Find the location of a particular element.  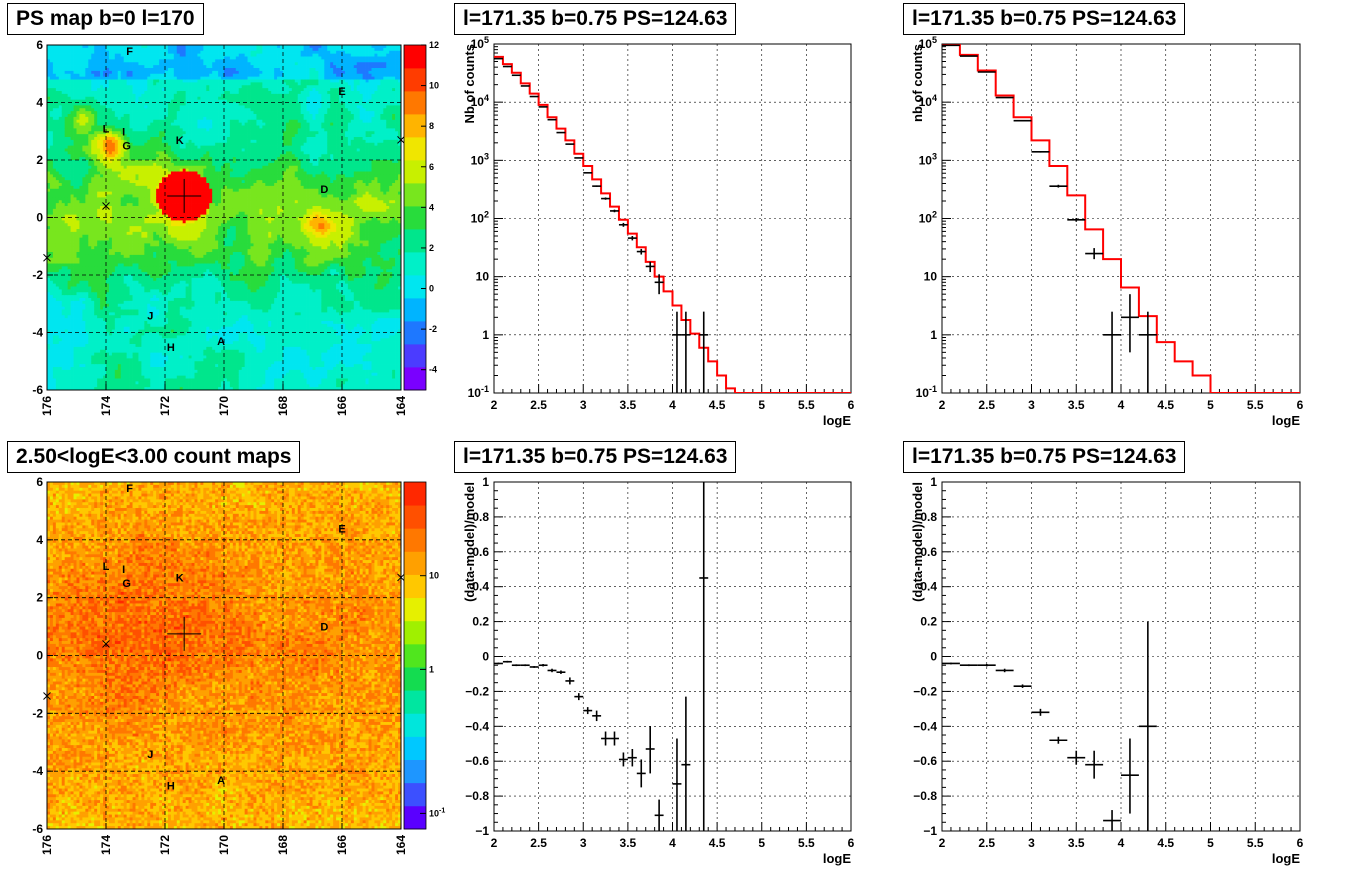

plot-xtick-label: 6 is located at coordinates (1300, 405).